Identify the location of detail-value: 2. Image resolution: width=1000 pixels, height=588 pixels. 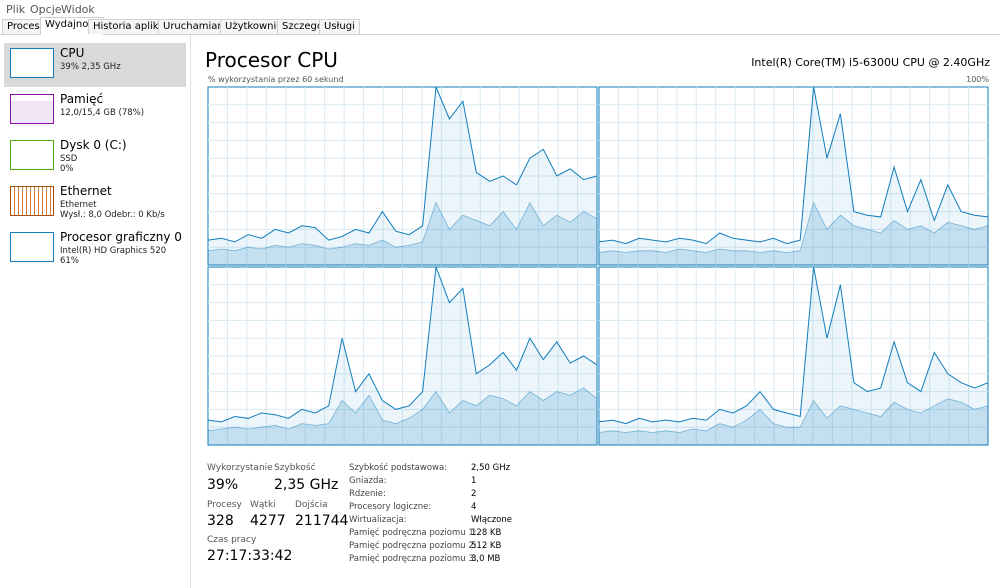
(474, 494).